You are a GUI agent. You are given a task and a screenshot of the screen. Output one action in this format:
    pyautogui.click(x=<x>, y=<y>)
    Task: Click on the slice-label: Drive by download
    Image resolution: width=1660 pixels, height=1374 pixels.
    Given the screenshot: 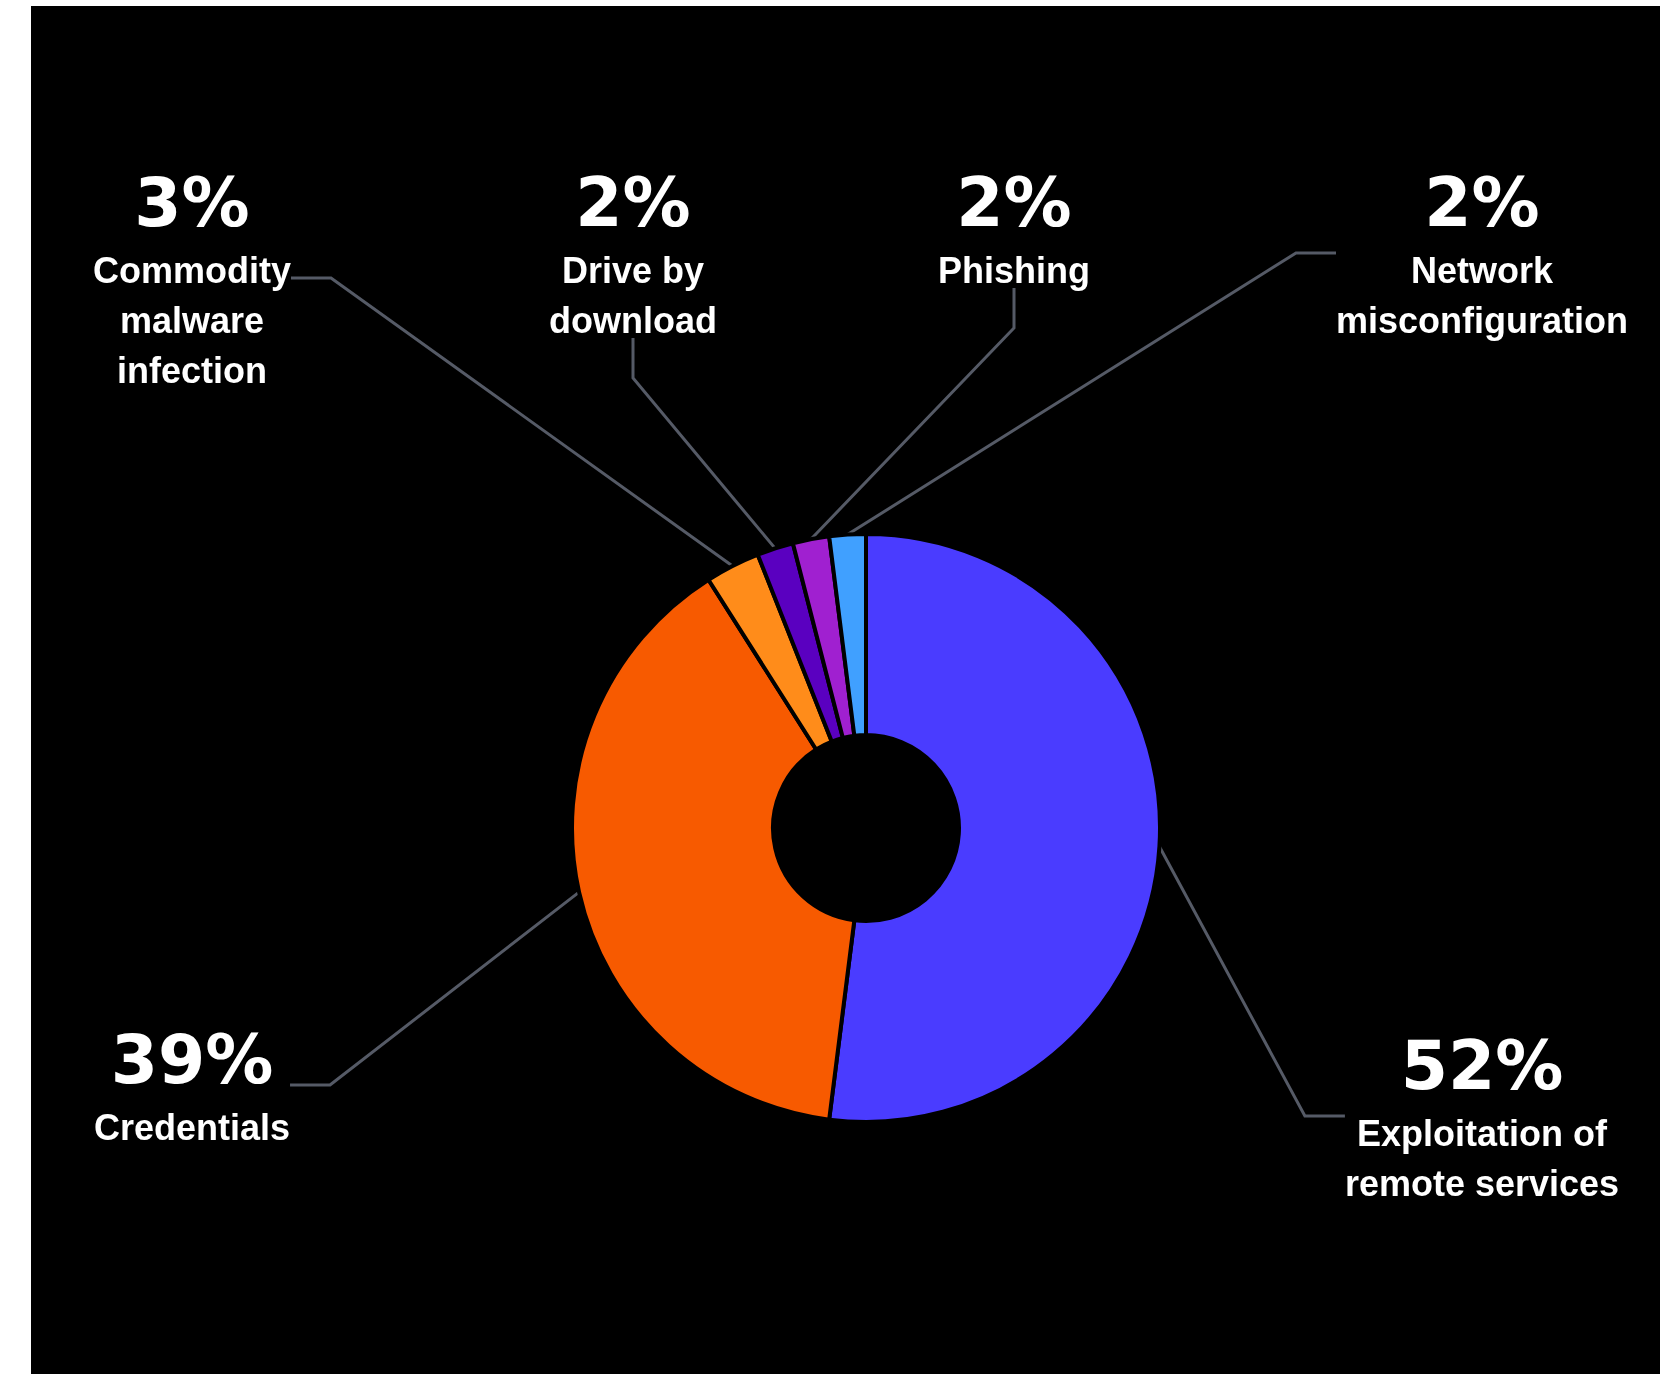 What is the action you would take?
    pyautogui.click(x=633, y=295)
    